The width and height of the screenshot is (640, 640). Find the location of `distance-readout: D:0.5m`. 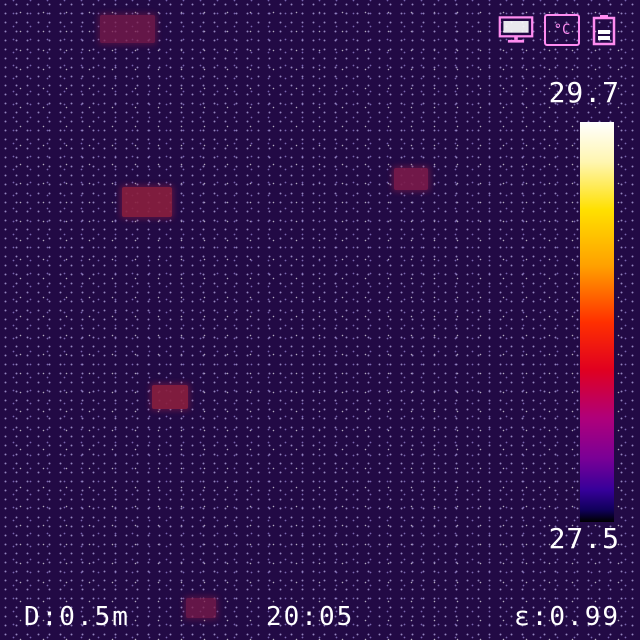

distance-readout: D:0.5m is located at coordinates (77, 617).